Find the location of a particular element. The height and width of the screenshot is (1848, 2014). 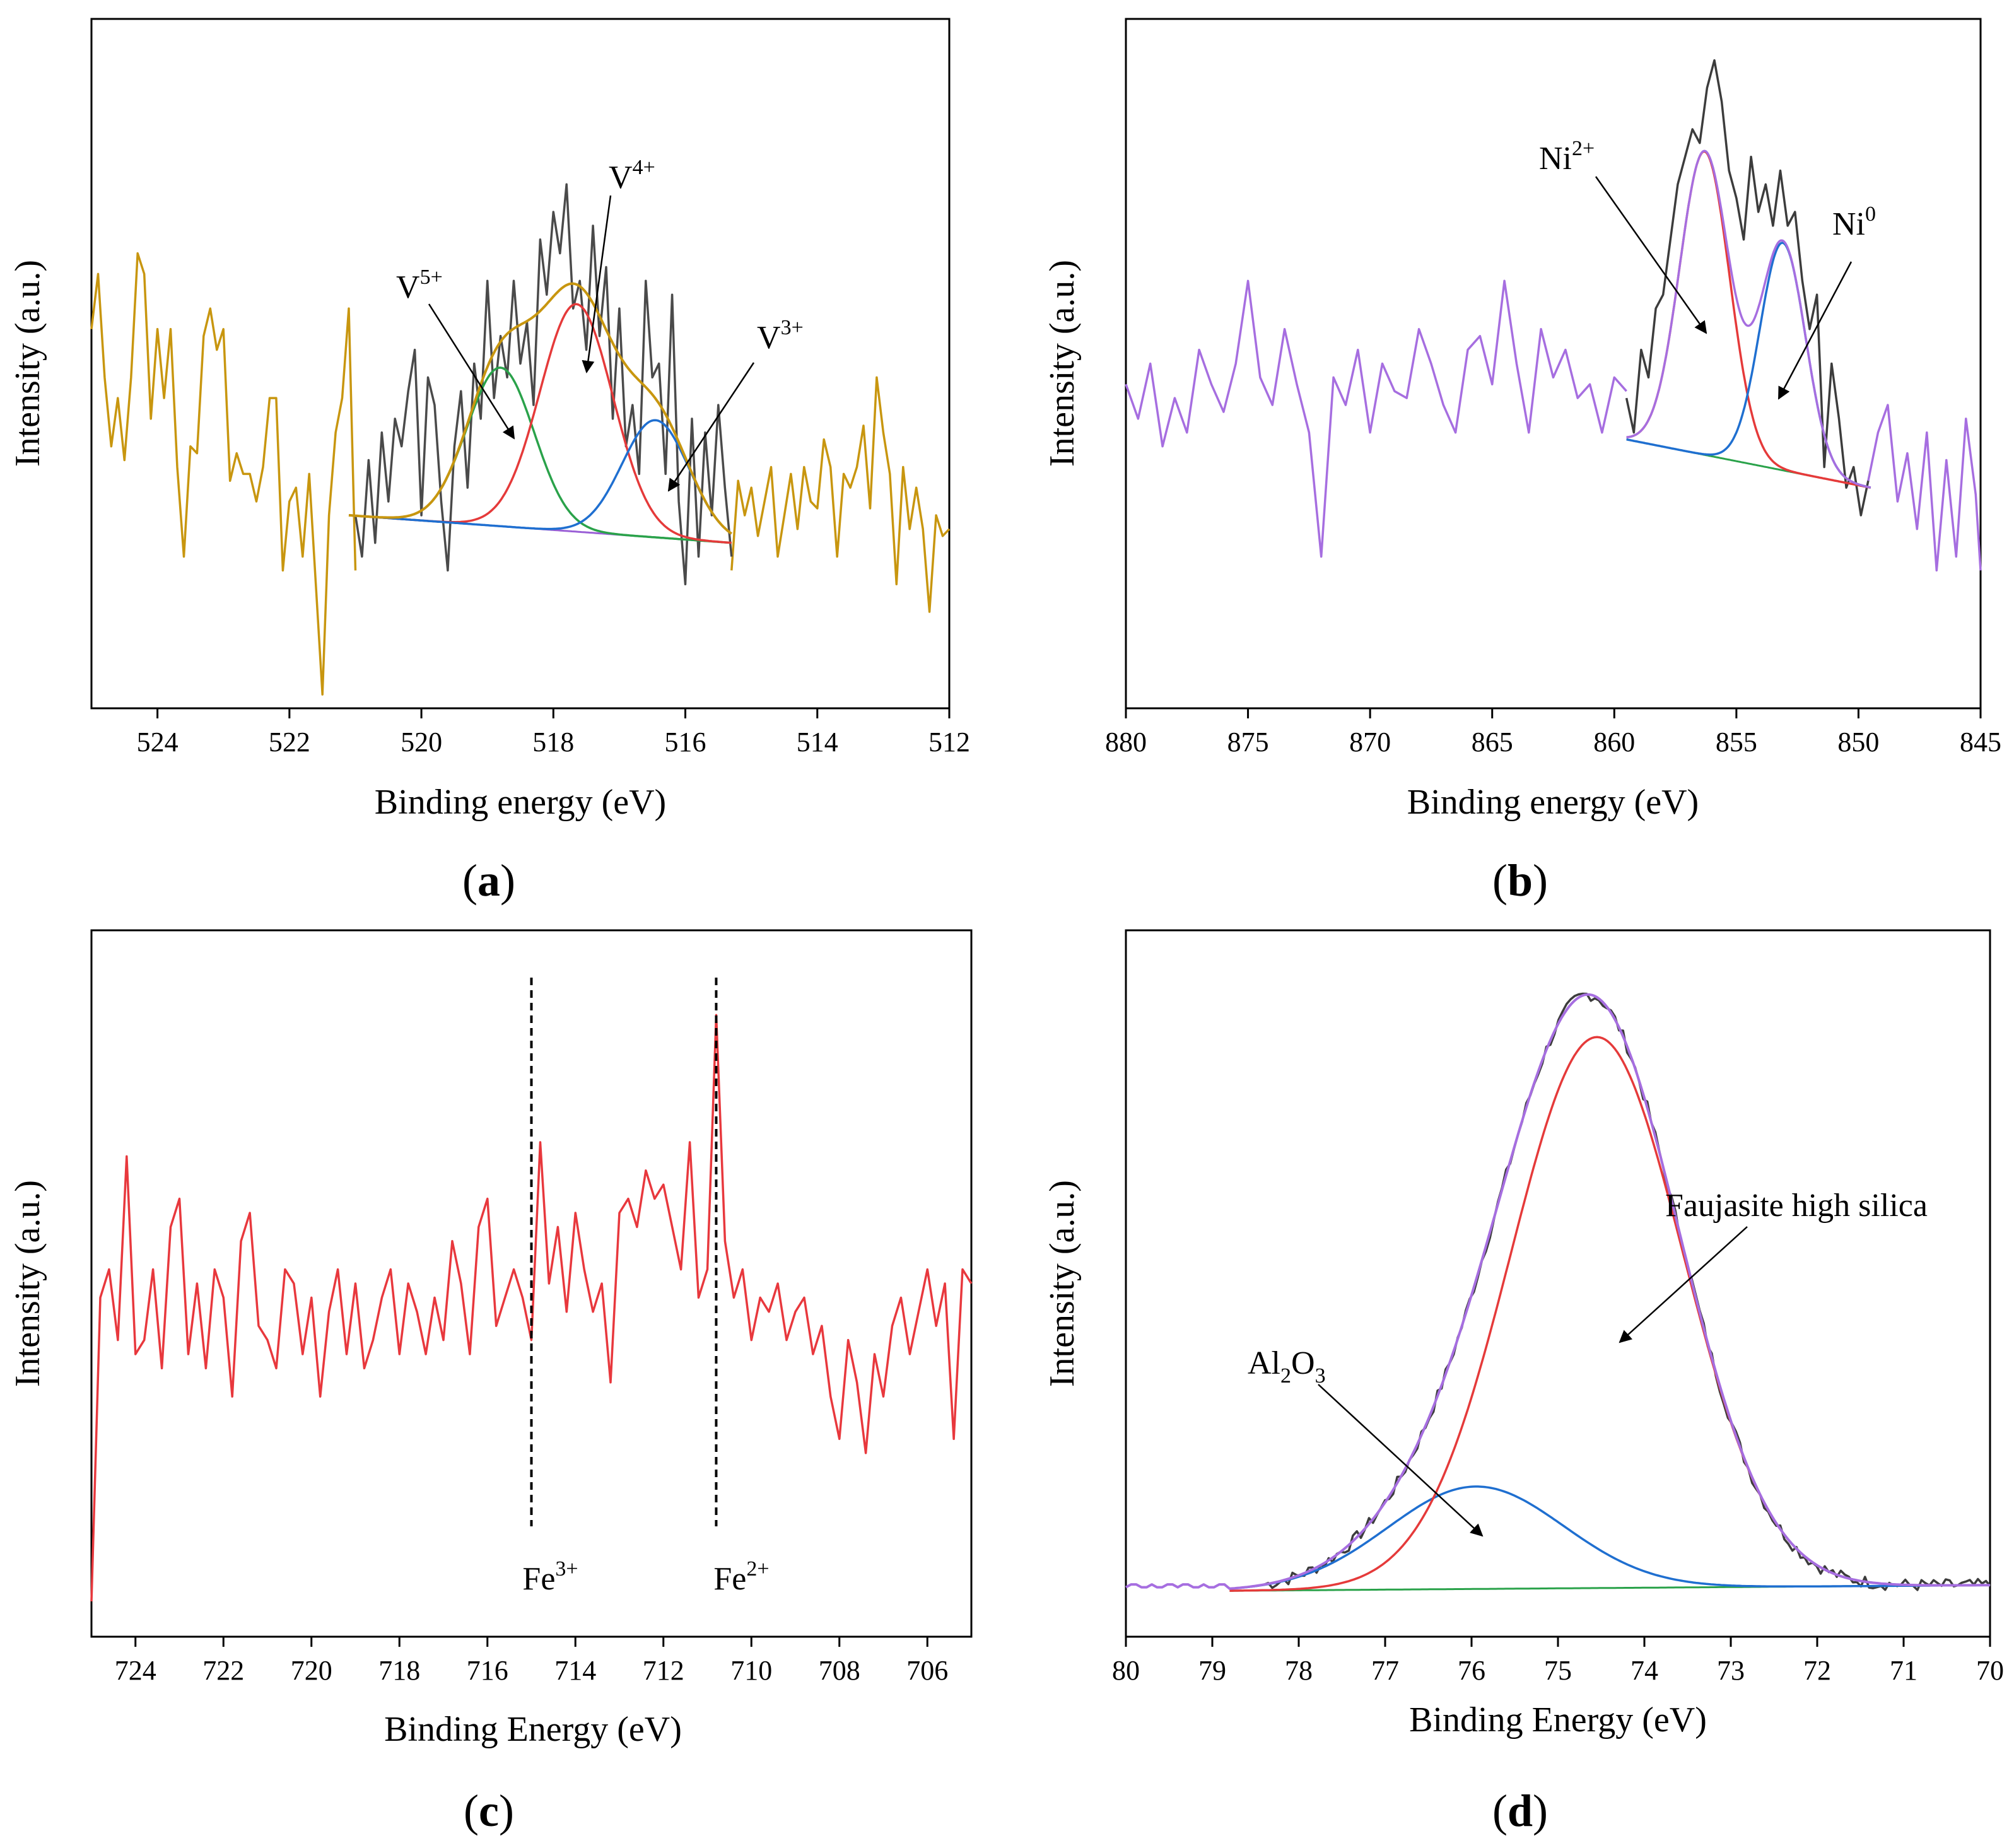

svg-text: Fe3+ is located at coordinates (550, 1577).